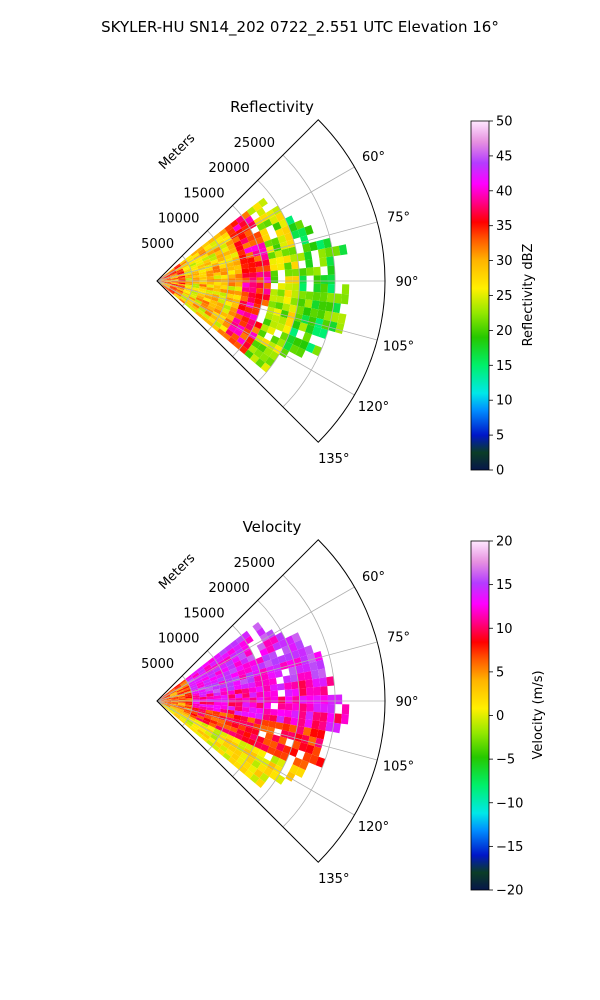 The image size is (600, 1000). What do you see at coordinates (496, 717) in the screenshot?
I see `velocity-colorbar: −20 −15 −10 −5 0 5 10 15 20` at bounding box center [496, 717].